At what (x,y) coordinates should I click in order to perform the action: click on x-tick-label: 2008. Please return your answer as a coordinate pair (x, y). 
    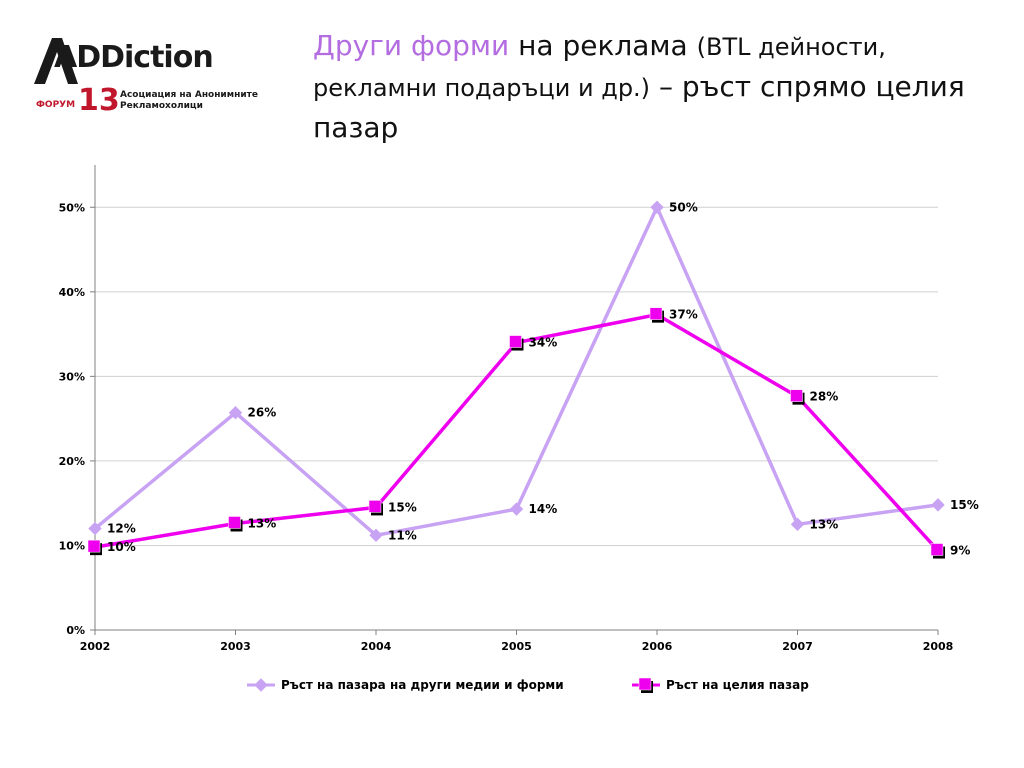
    Looking at the image, I should click on (938, 646).